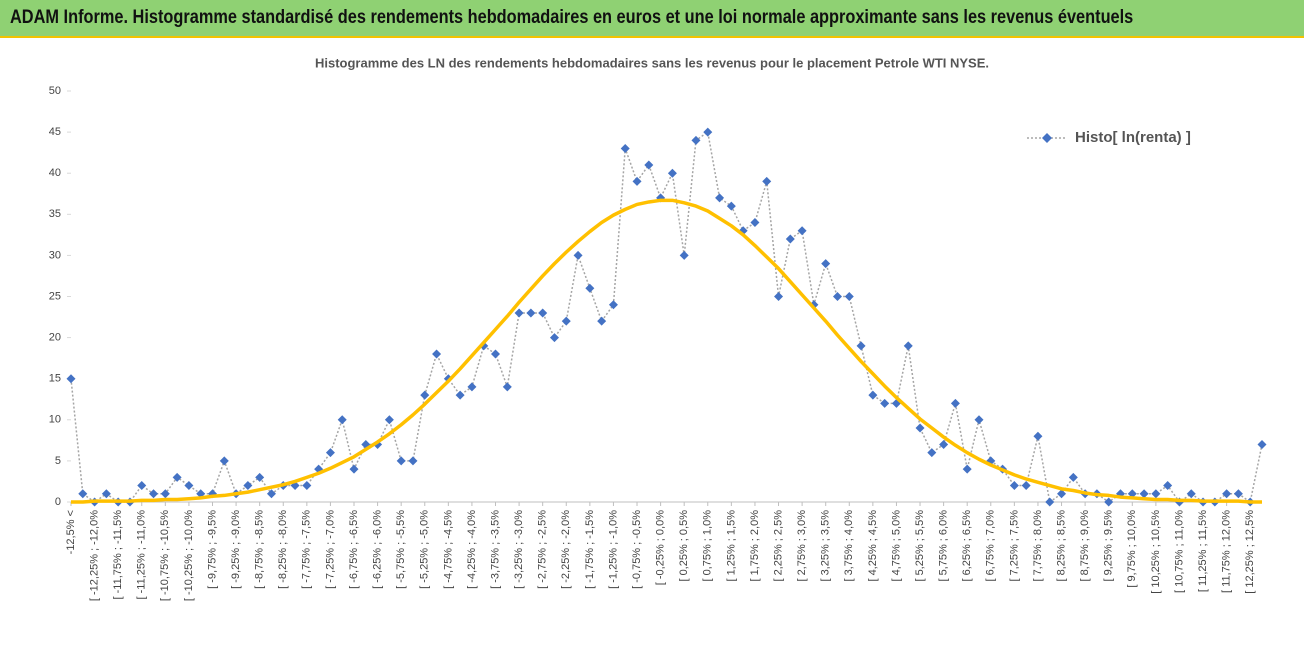 The width and height of the screenshot is (1304, 653). I want to click on x-tick-label: [ 8,25% ; 8,5%, so click(1061, 546).